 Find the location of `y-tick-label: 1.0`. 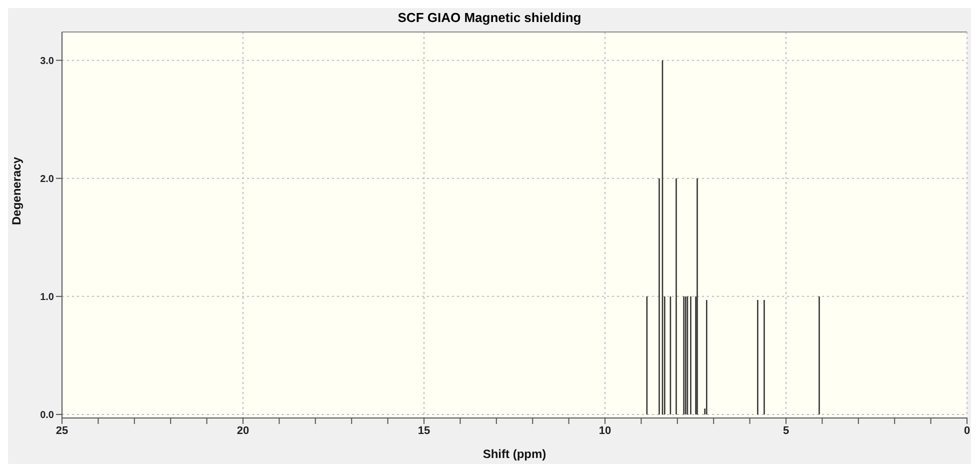

y-tick-label: 1.0 is located at coordinates (47, 297).